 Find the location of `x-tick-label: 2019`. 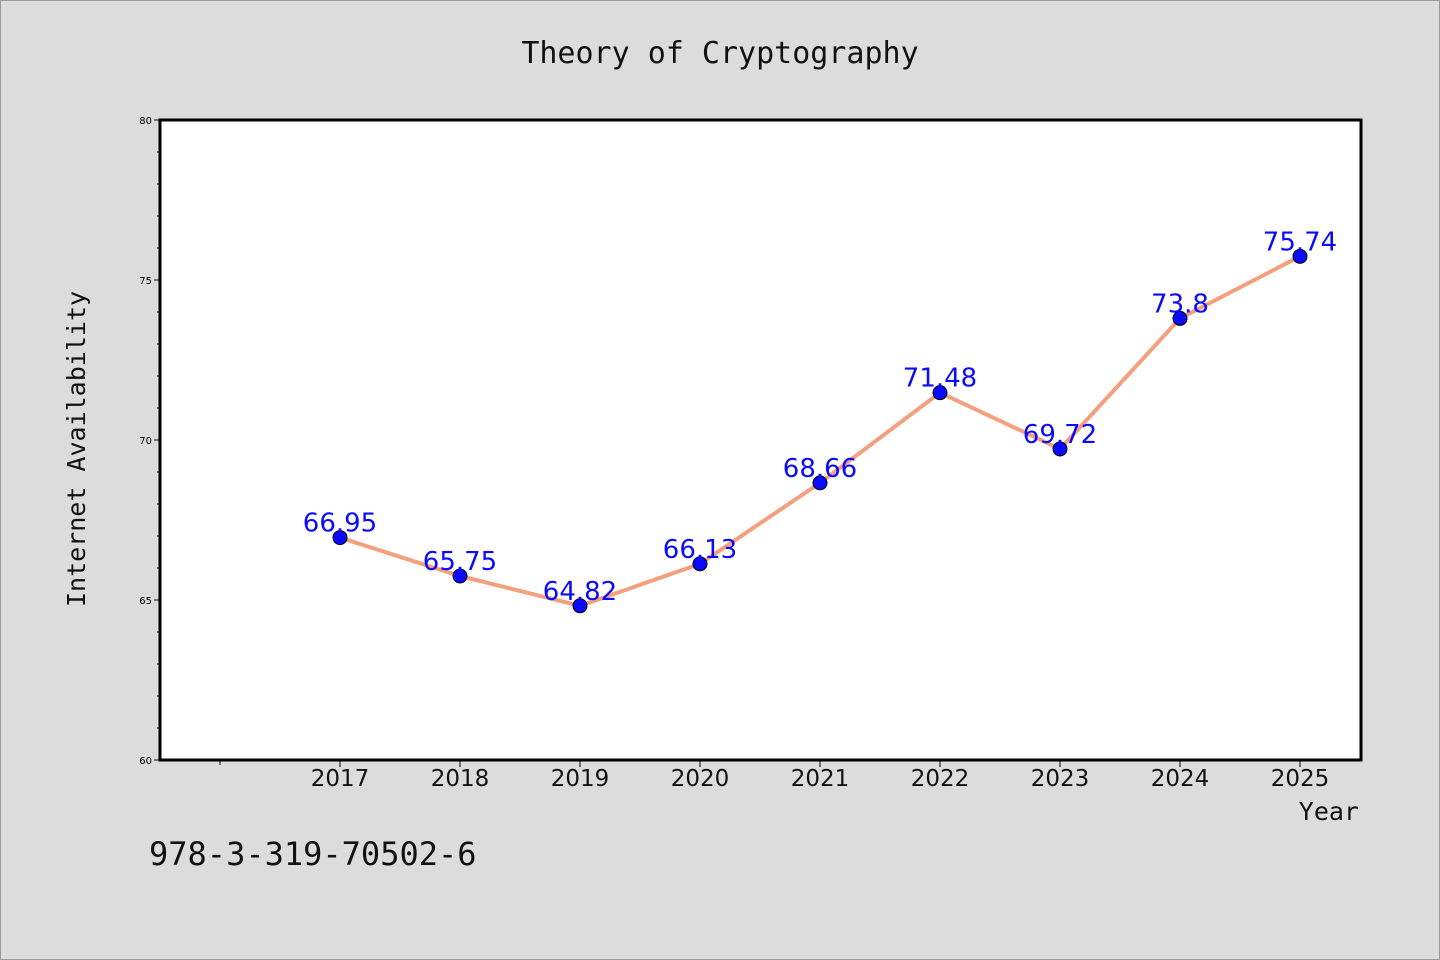

x-tick-label: 2019 is located at coordinates (580, 779).